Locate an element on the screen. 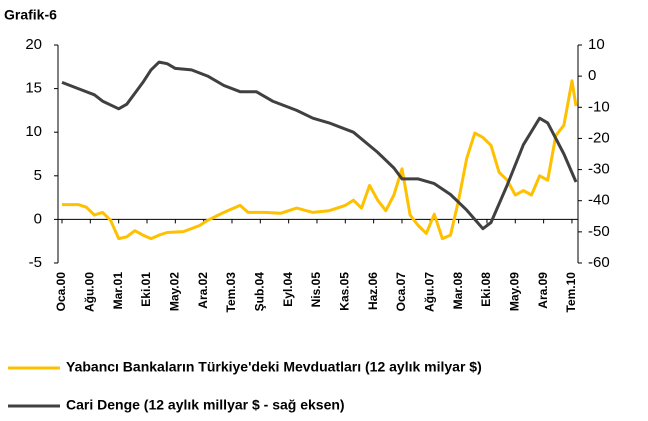  x-tick-label: Eyl.04 is located at coordinates (288, 289).